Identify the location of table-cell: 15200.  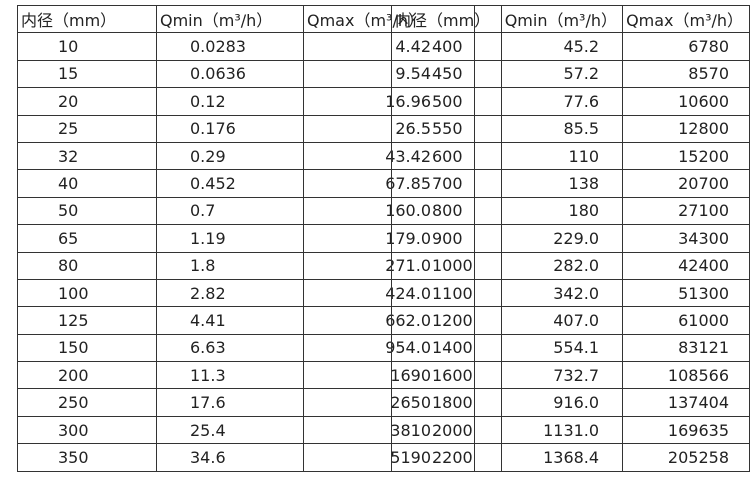
(686, 156).